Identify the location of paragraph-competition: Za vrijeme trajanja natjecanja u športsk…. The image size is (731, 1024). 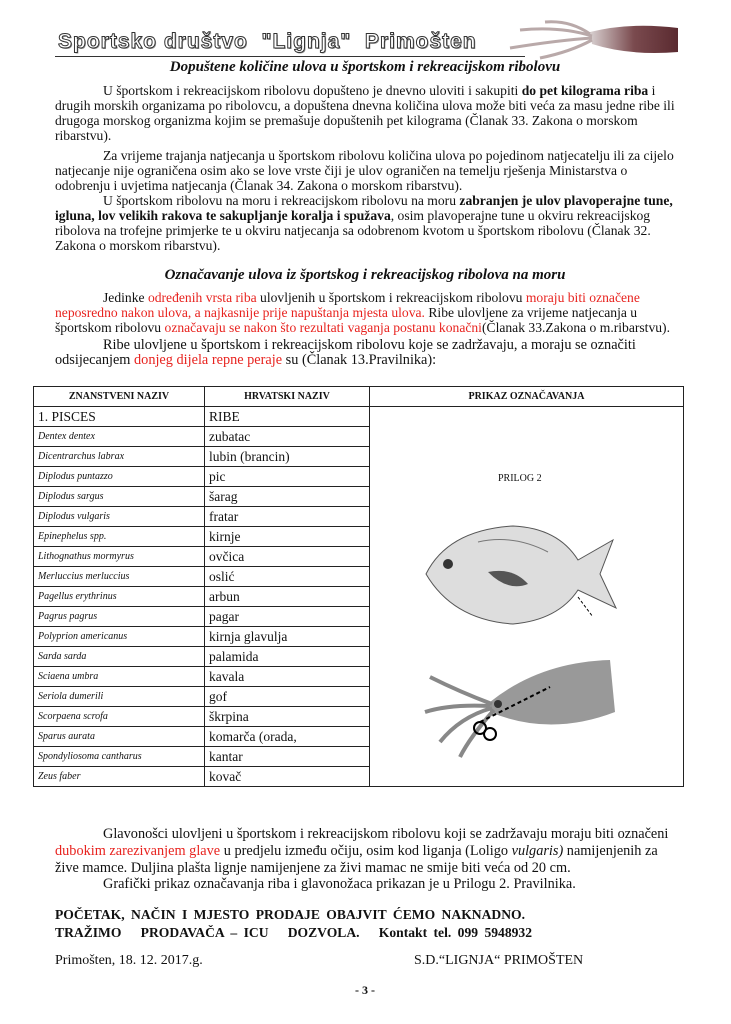
(369, 170).